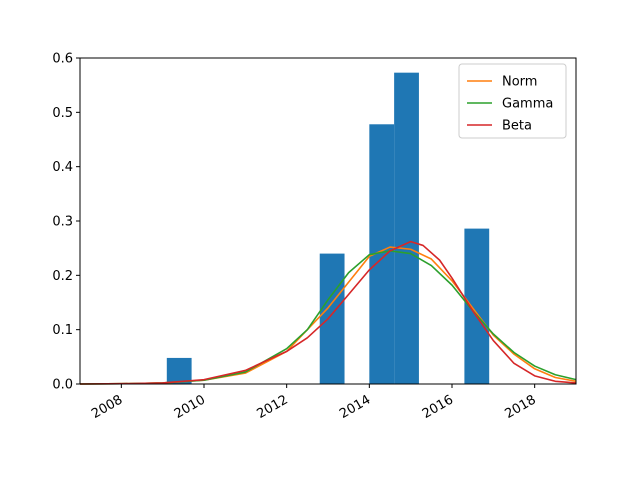 This screenshot has width=640, height=480. I want to click on x-tick-label: 2016, so click(438, 407).